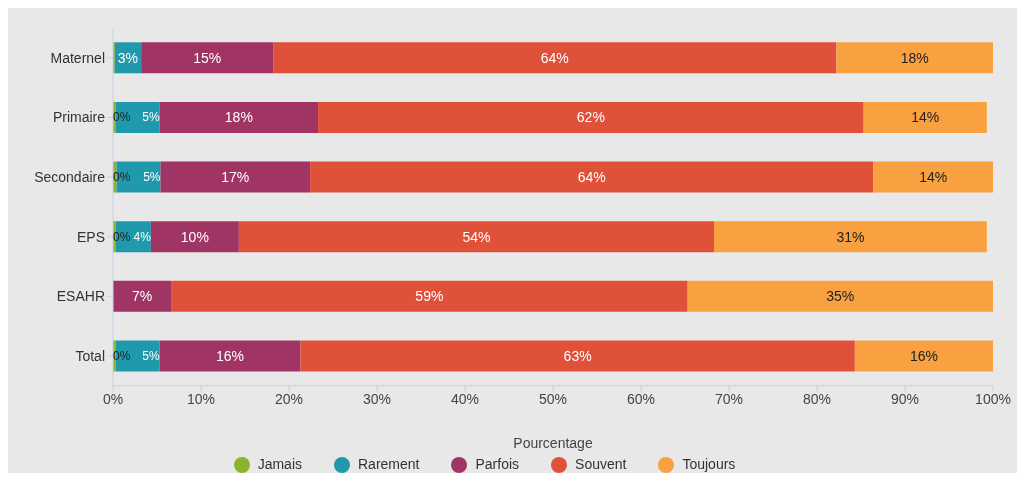  Describe the element at coordinates (289, 398) in the screenshot. I see `x-tick-label: 20%` at that location.